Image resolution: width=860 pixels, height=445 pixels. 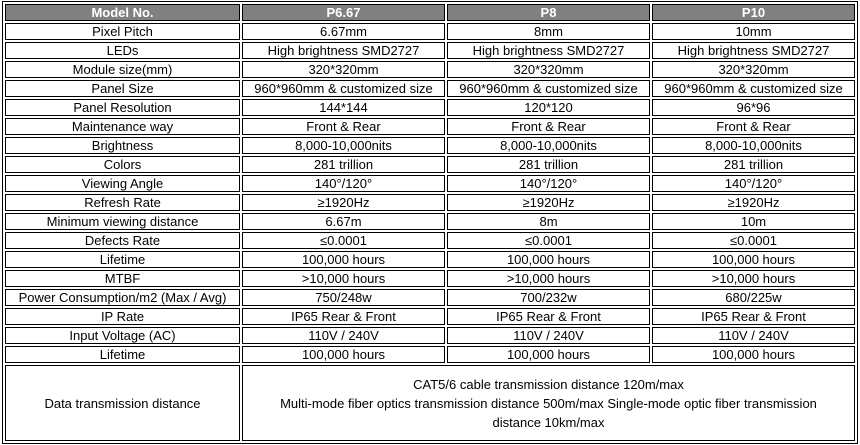 I want to click on row-label: Input Voltage (AC), so click(x=122, y=335).